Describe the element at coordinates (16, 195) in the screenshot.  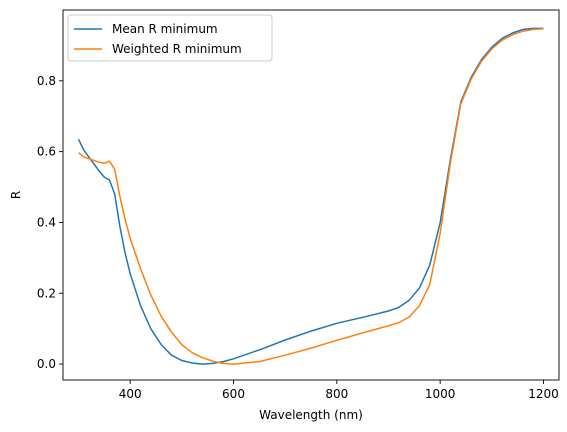
I see `y-axis-label: R` at that location.